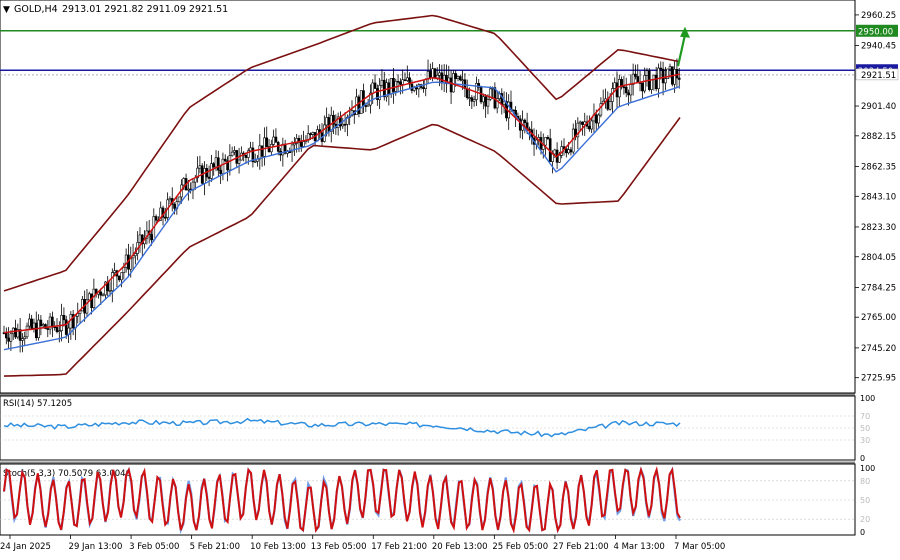 Image resolution: width=900 pixels, height=560 pixels. What do you see at coordinates (878, 16) in the screenshot?
I see `price-tick-label: 2960.25` at bounding box center [878, 16].